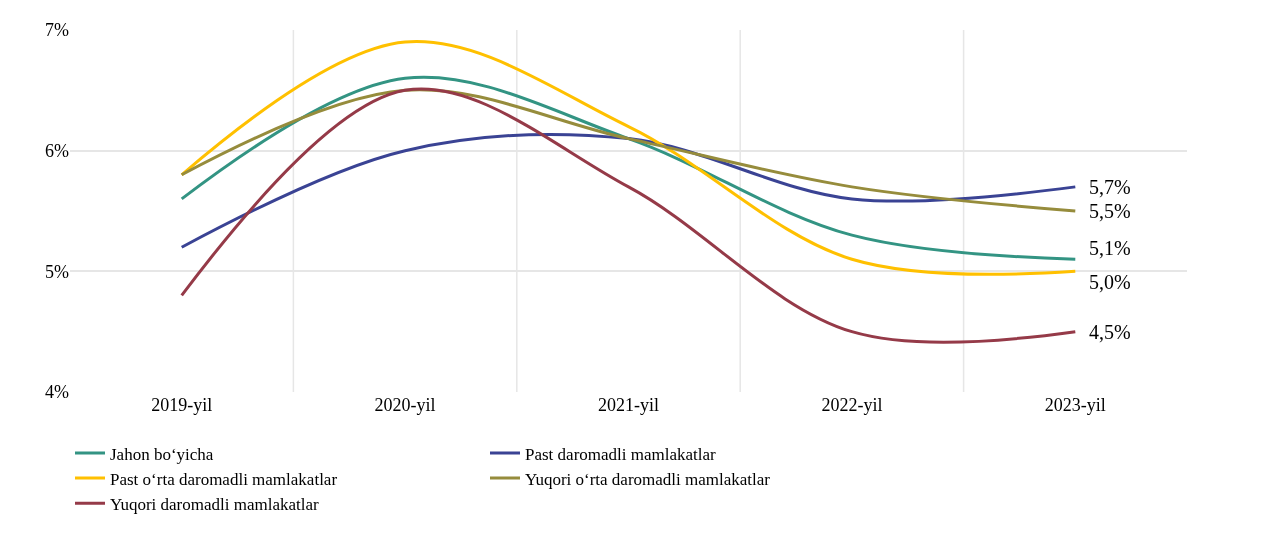 Image resolution: width=1277 pixels, height=533 pixels. Describe the element at coordinates (1110, 211) in the screenshot. I see `data-label: 5,5%` at that location.